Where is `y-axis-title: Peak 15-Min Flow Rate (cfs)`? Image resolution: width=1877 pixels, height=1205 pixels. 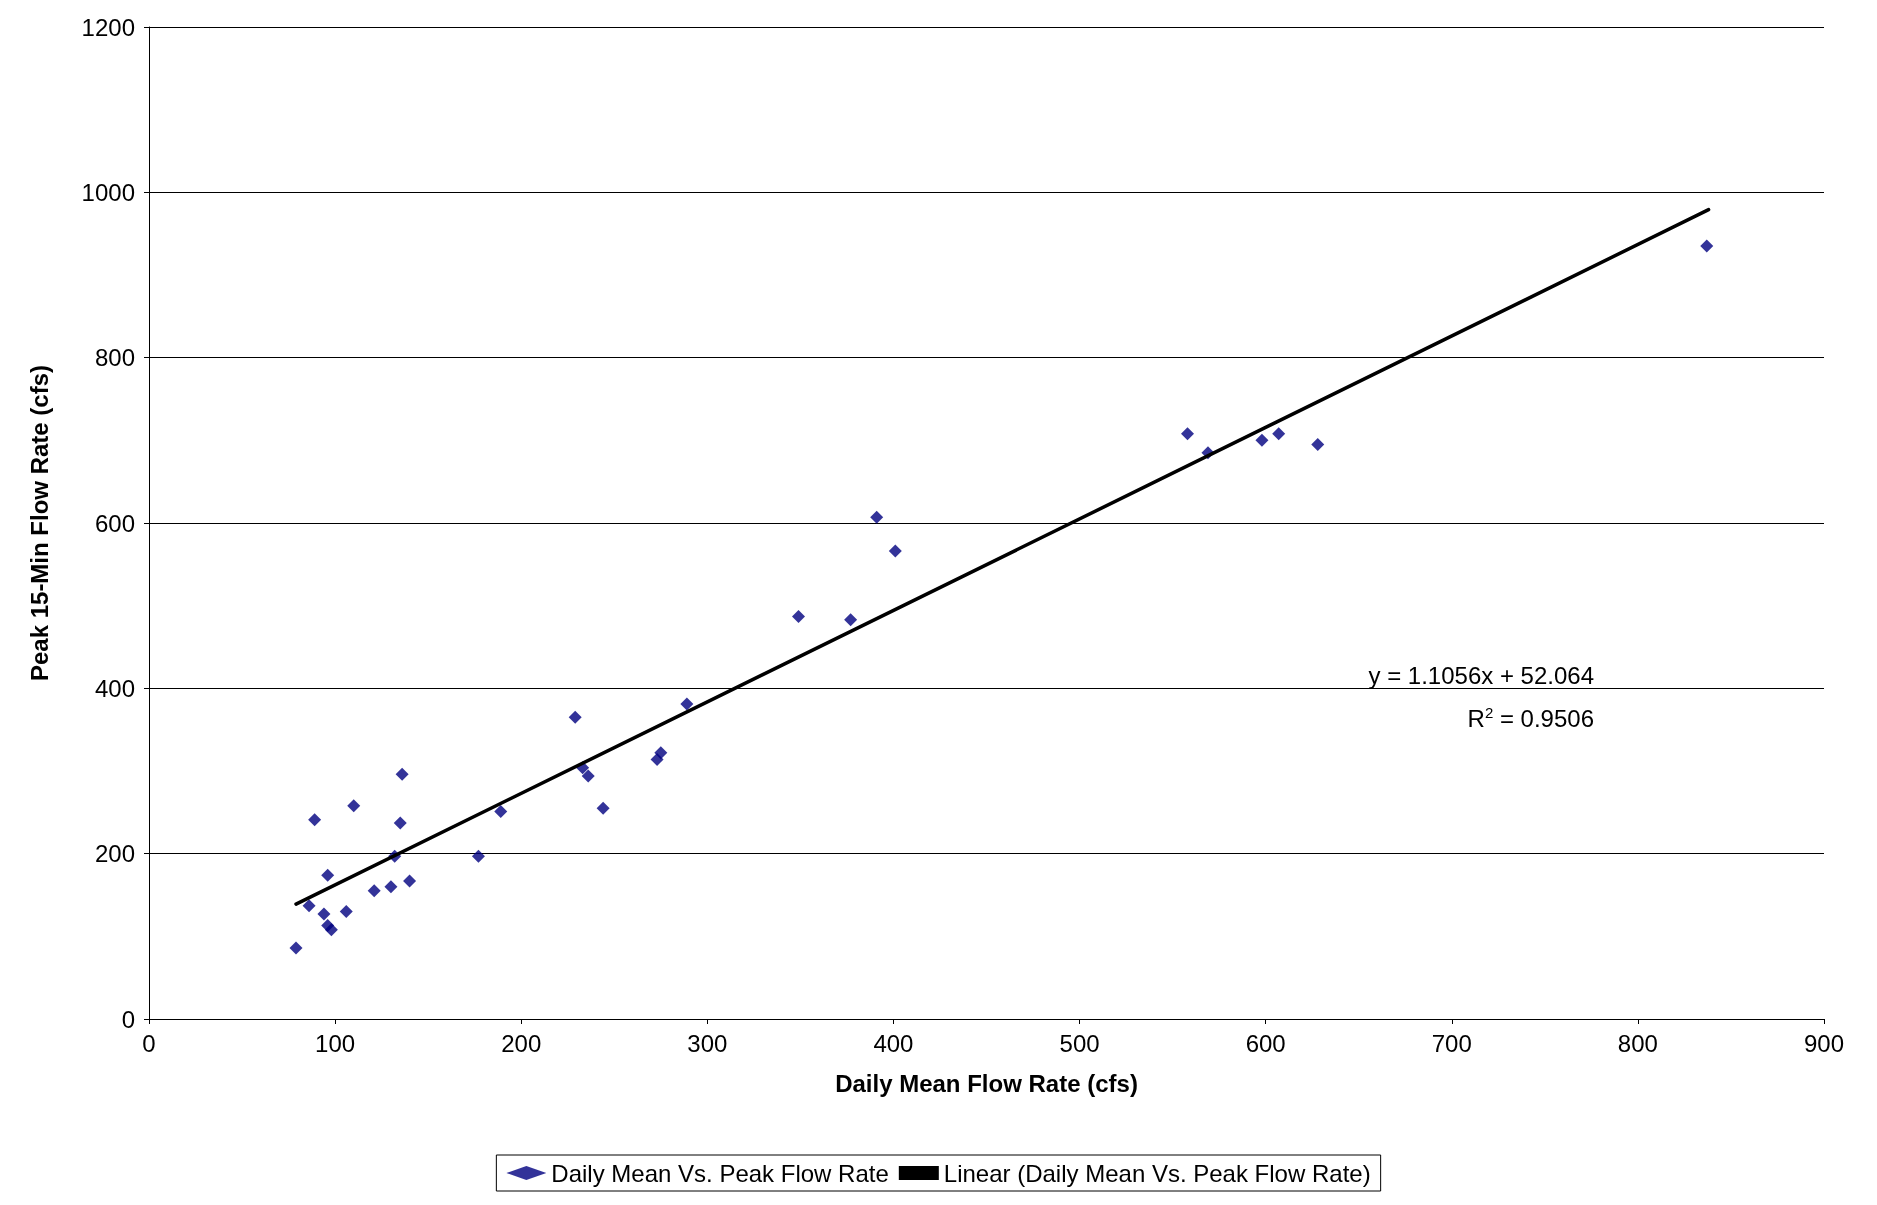
y-axis-title: Peak 15-Min Flow Rate (cfs) is located at coordinates (39, 523).